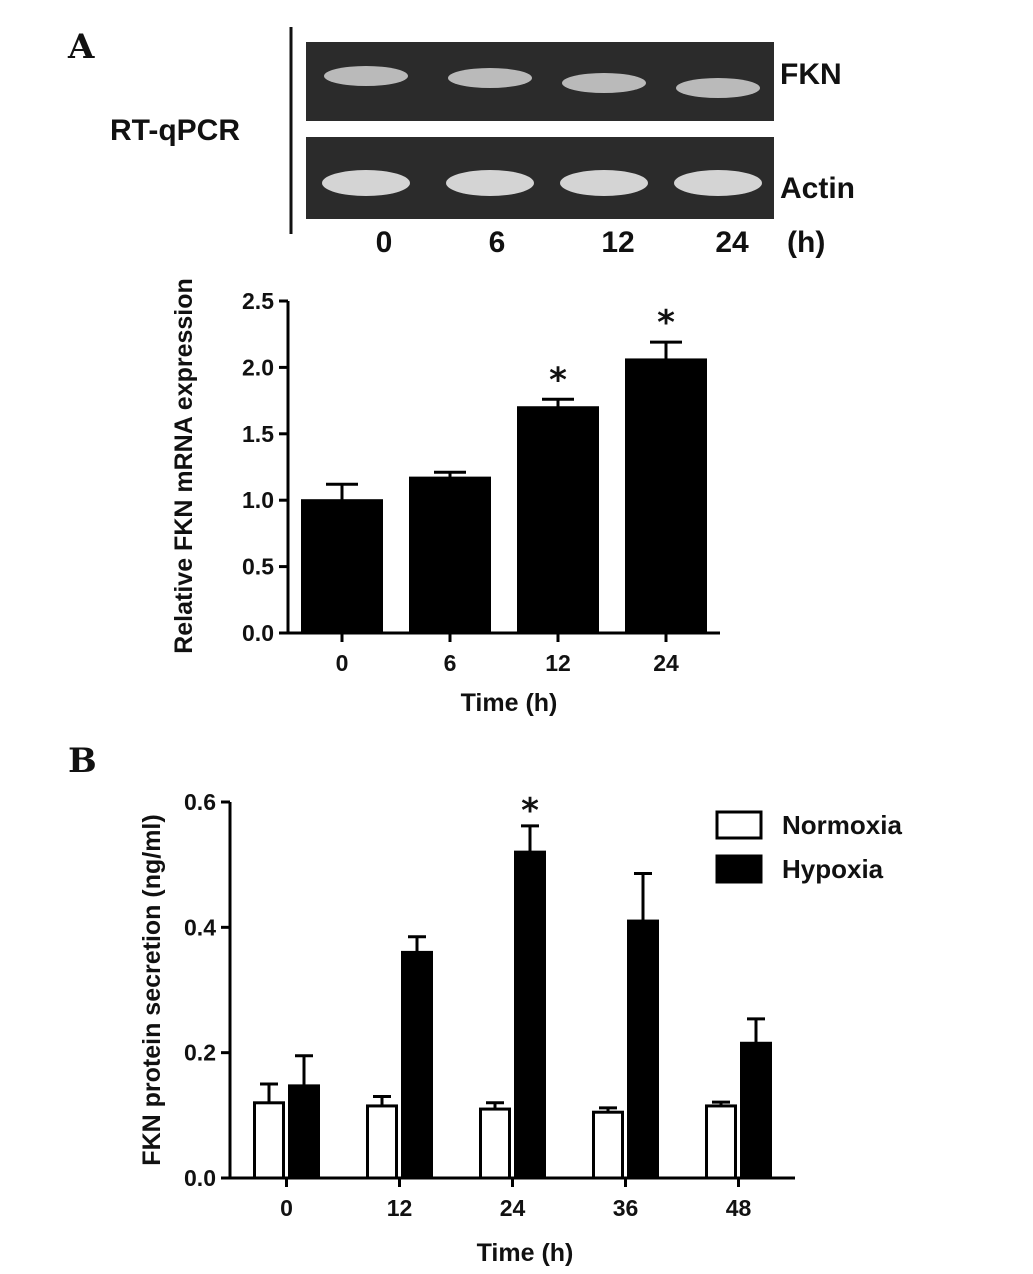 Image resolution: width=1033 pixels, height=1274 pixels. I want to click on chart-b-ylabel: FKN protein secretion (ng/ml), so click(152, 989).